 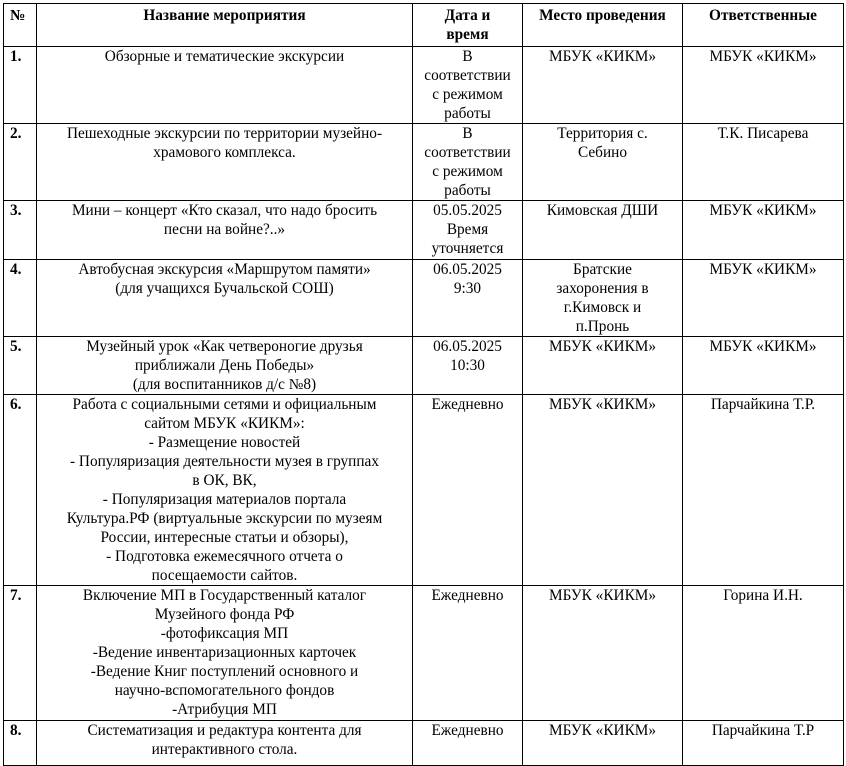 What do you see at coordinates (763, 743) in the screenshot?
I see `event-responsible: Парчайкина Т.Р` at bounding box center [763, 743].